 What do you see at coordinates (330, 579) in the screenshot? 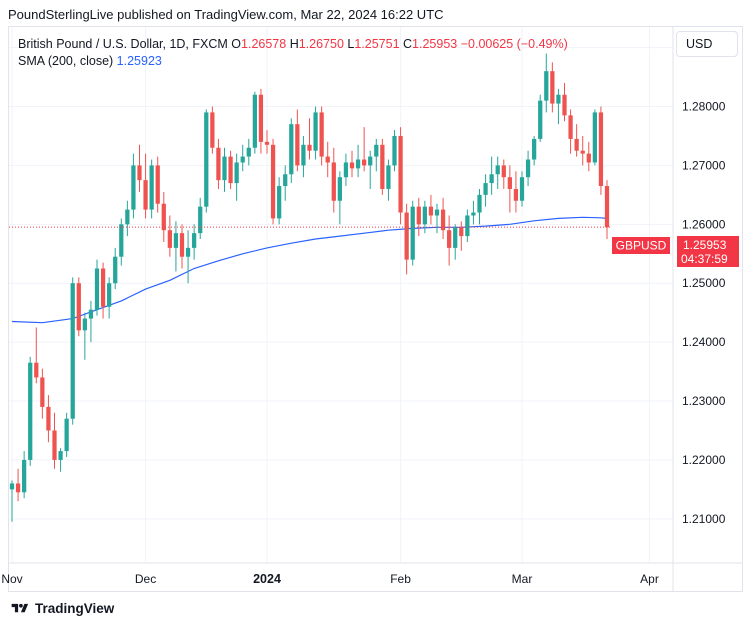
I see `time-axis: Nov Dec 2024 Feb Mar Apr` at bounding box center [330, 579].